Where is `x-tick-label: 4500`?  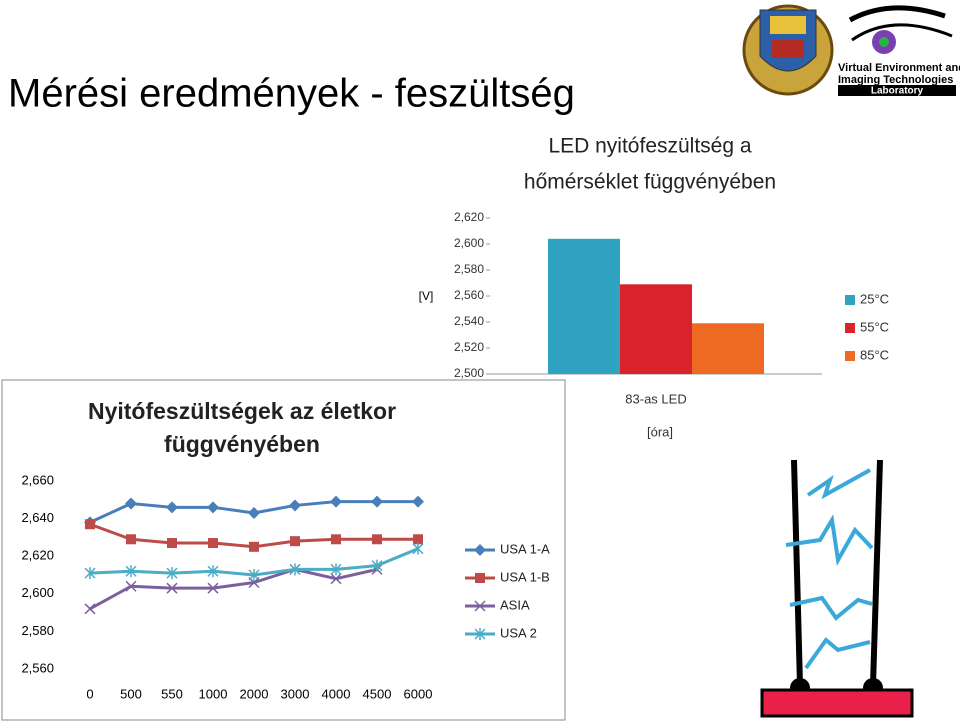 x-tick-label: 4500 is located at coordinates (377, 693).